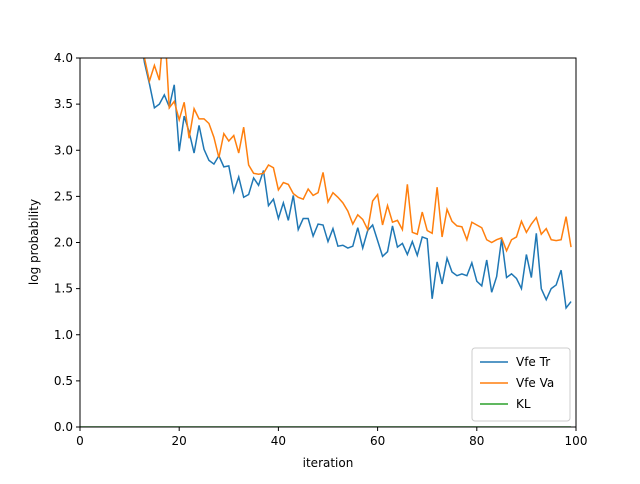  What do you see at coordinates (63, 427) in the screenshot?
I see `y-tick-label: 0.0` at bounding box center [63, 427].